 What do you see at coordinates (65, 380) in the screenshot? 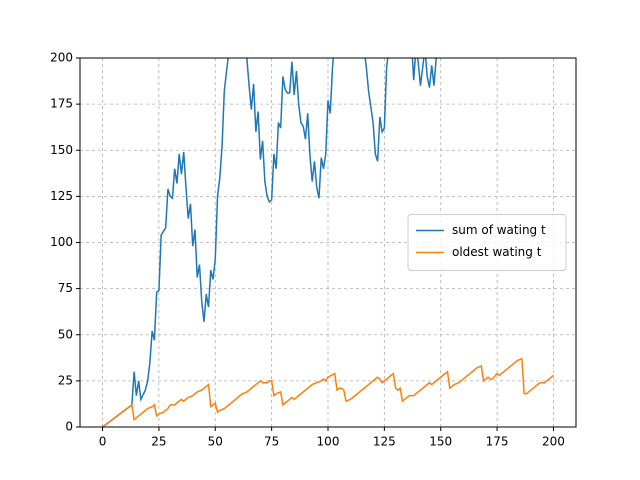
I see `y-tick-label: 25` at bounding box center [65, 380].